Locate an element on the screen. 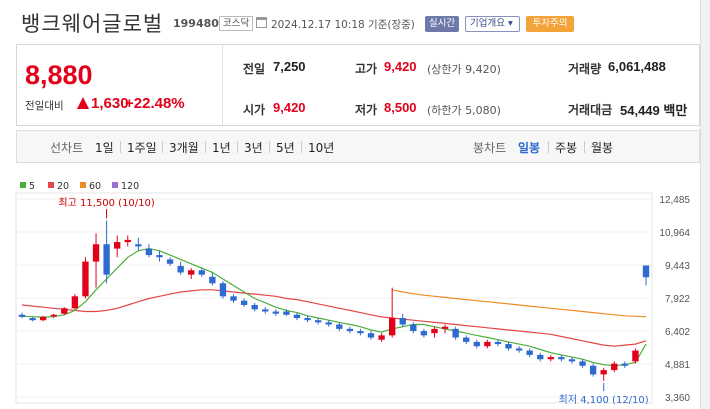  scrollbar is located at coordinates (705, 204).